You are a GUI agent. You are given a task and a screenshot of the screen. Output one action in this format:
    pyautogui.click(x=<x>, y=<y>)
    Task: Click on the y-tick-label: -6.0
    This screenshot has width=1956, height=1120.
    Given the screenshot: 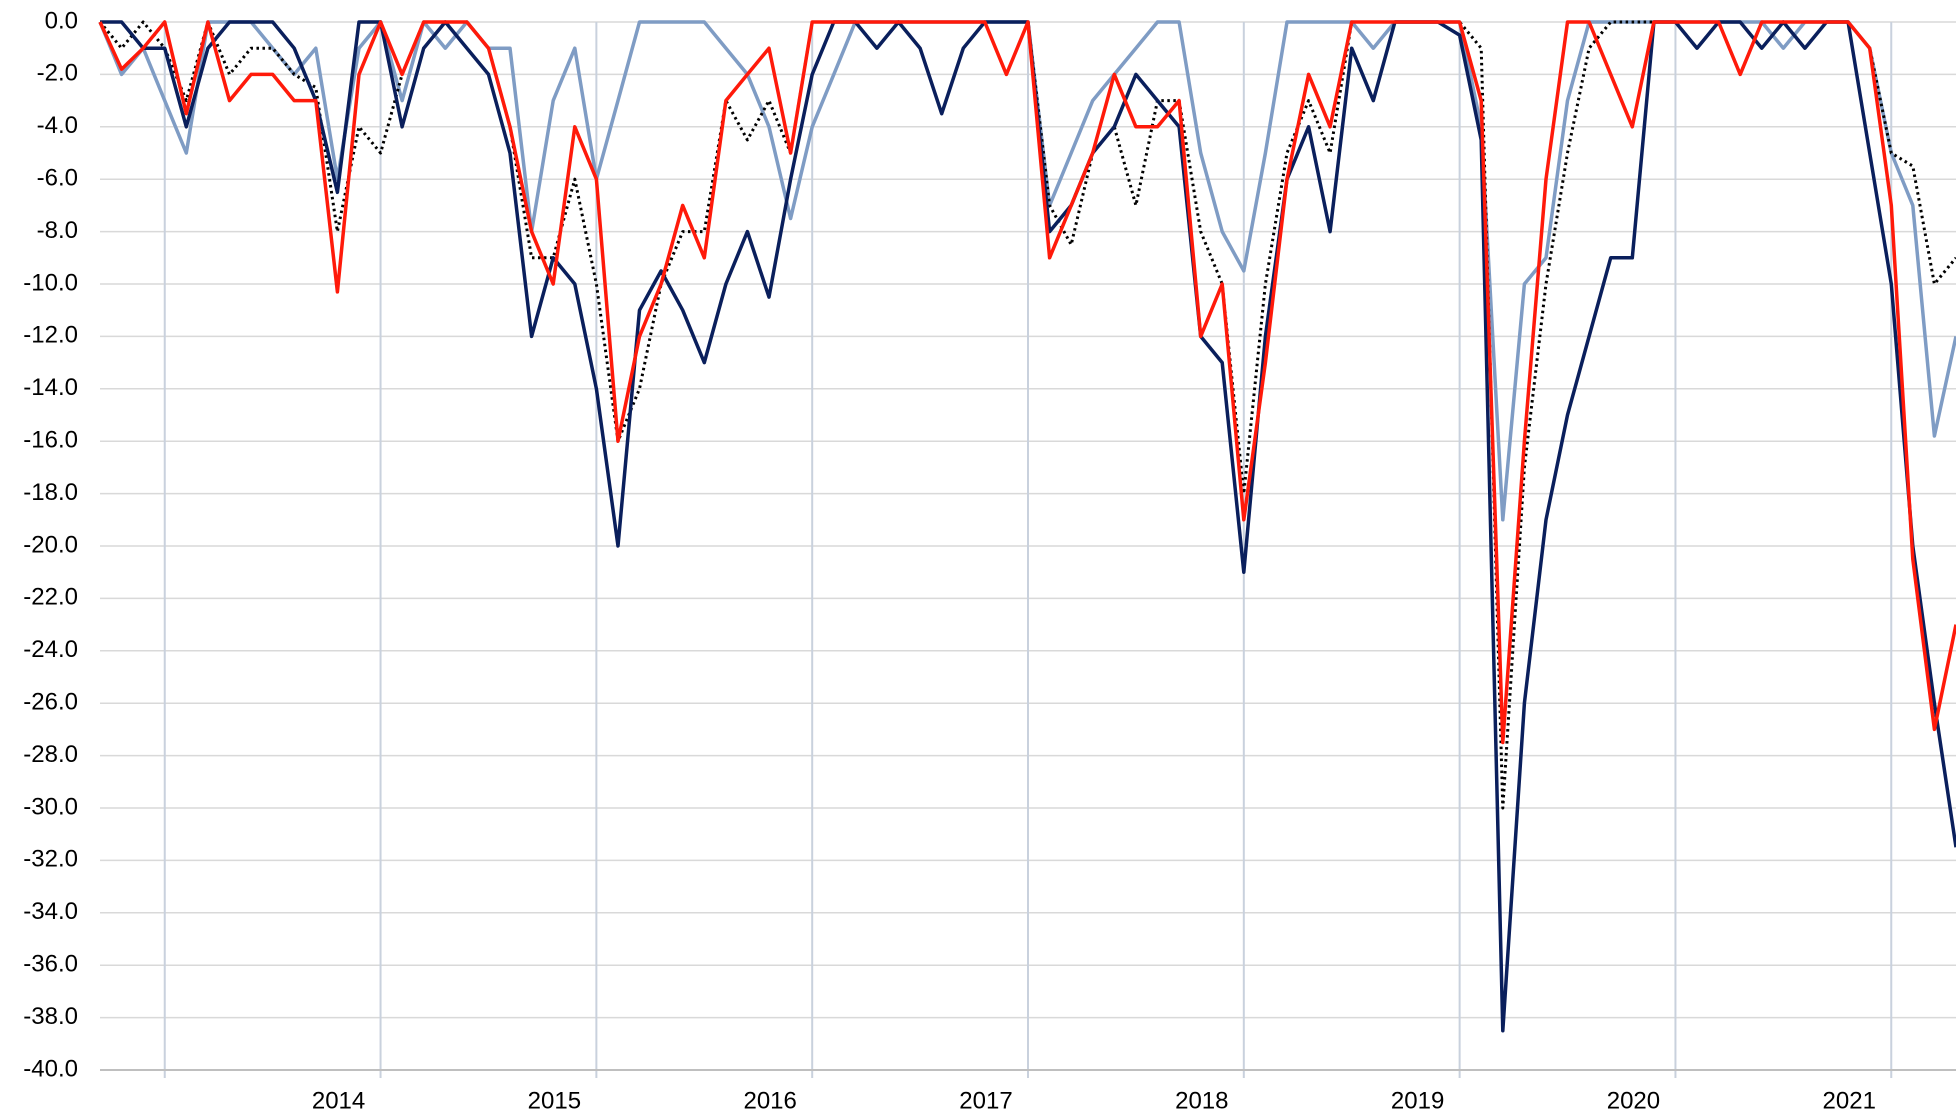 What is the action you would take?
    pyautogui.click(x=57, y=178)
    